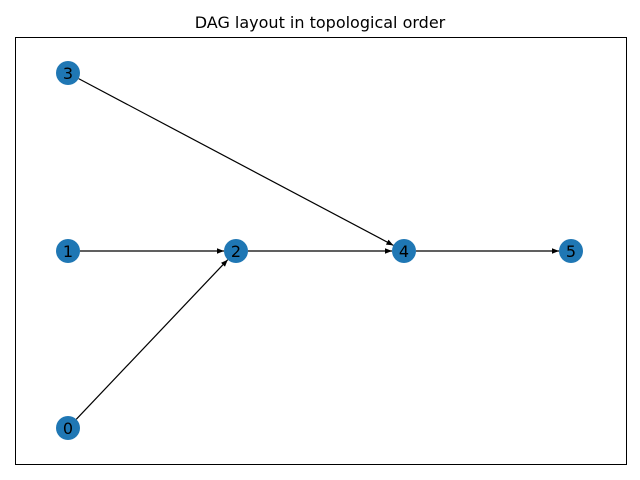 This screenshot has width=640, height=480. I want to click on node-label-1: 1, so click(68, 251).